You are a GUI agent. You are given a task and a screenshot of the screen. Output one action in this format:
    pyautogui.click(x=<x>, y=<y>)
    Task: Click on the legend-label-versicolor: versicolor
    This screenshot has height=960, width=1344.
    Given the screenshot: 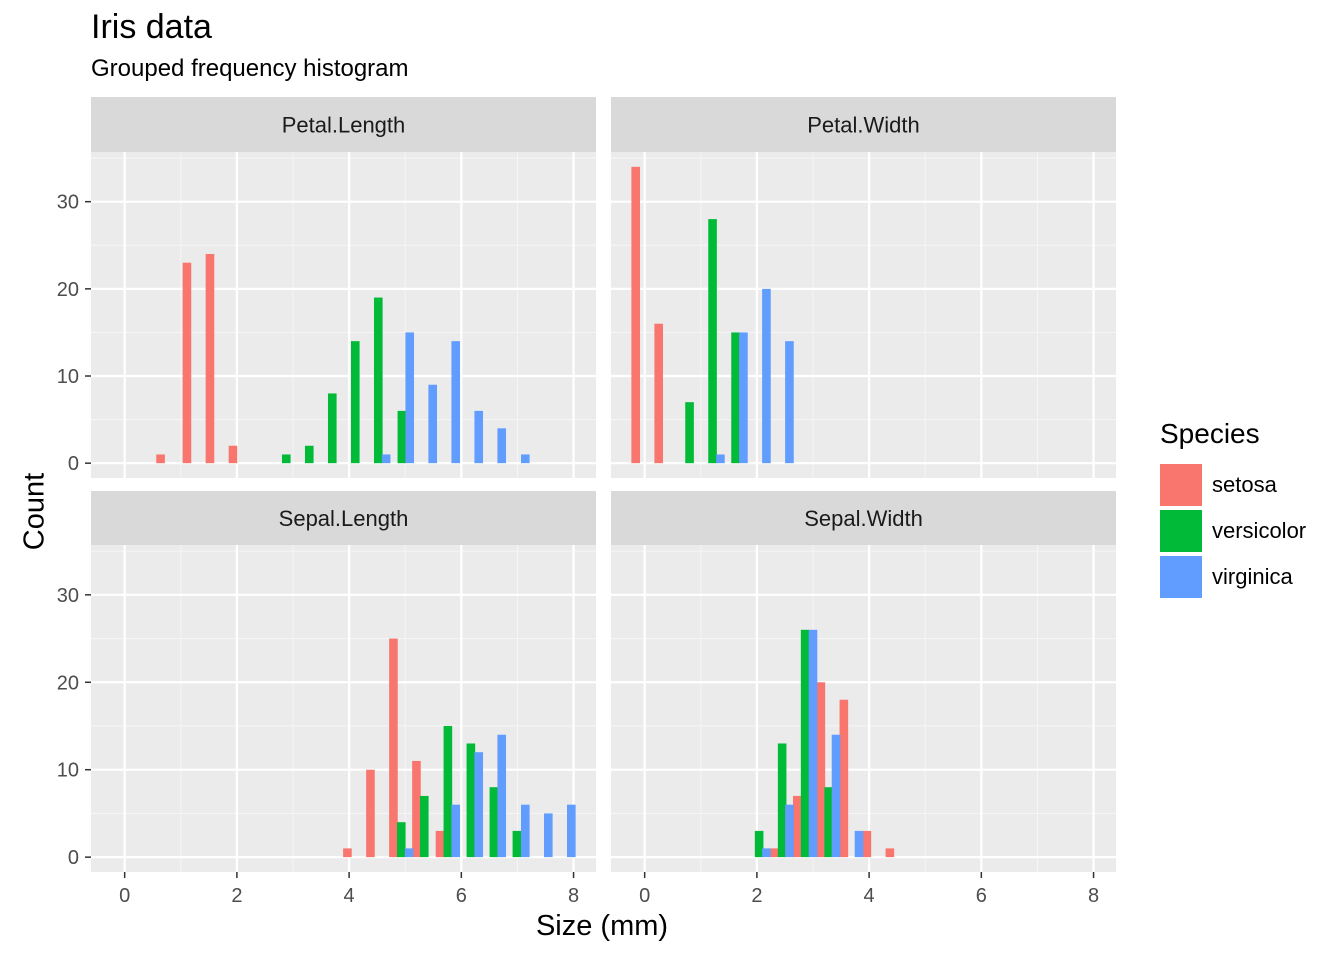 What is the action you would take?
    pyautogui.click(x=1259, y=530)
    